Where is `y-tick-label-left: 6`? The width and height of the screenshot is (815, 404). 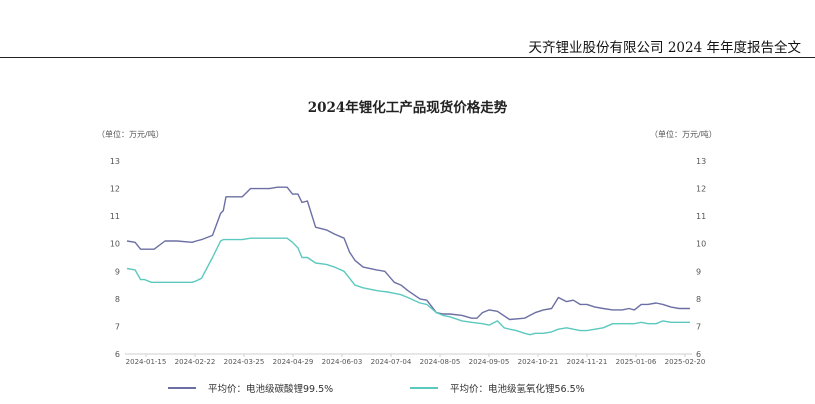 y-tick-label-left: 6 is located at coordinates (117, 354).